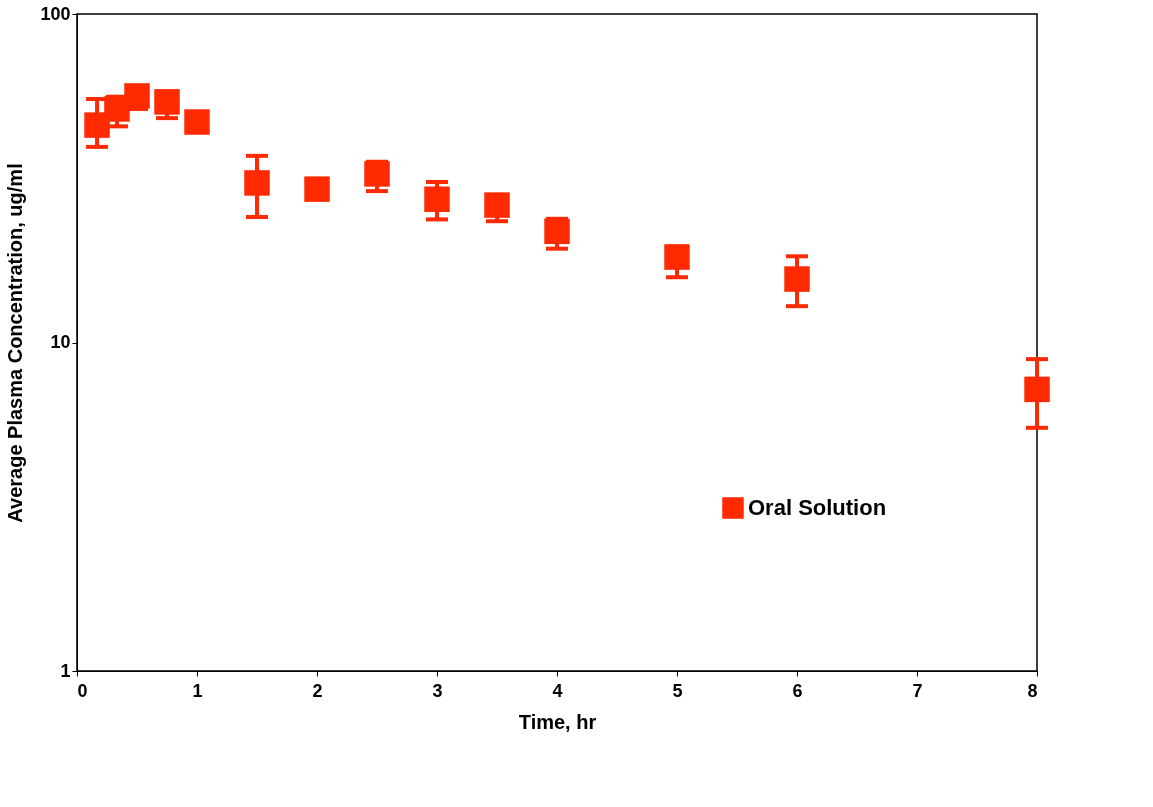  I want to click on x-tick-label: 2, so click(317, 690).